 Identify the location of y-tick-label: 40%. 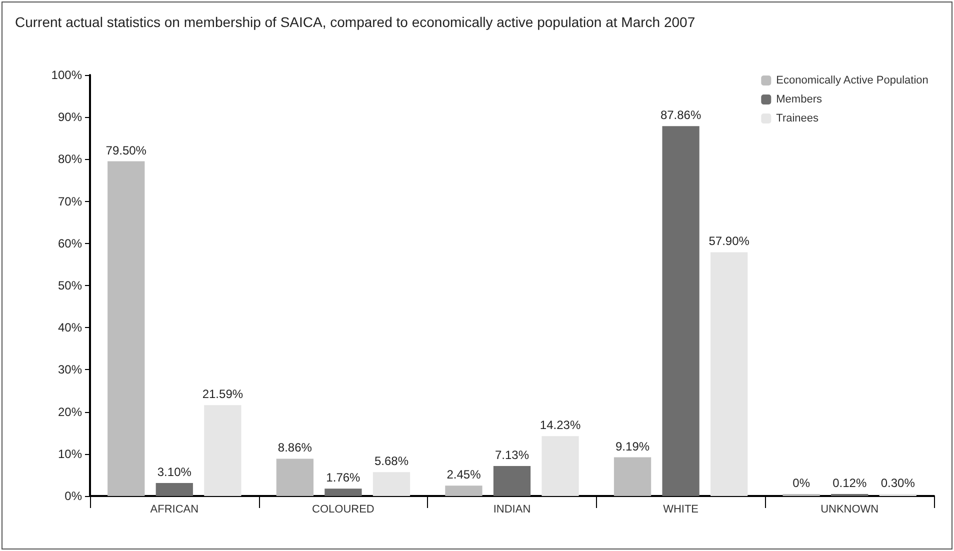
(70, 327).